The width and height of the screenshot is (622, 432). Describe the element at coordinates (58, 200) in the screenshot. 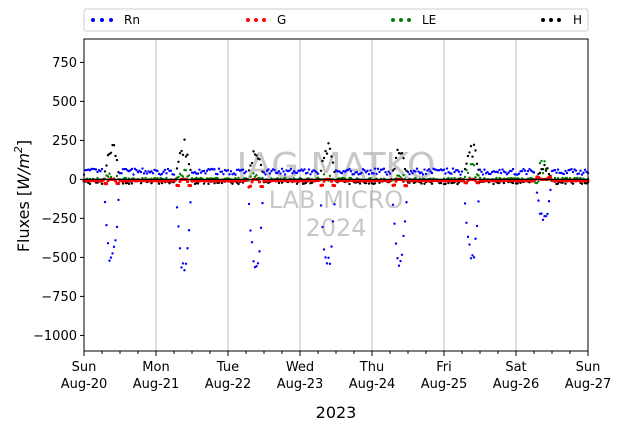

I see `y-axis: 750 500 250 0 −250 −500 −750 −1000` at that location.